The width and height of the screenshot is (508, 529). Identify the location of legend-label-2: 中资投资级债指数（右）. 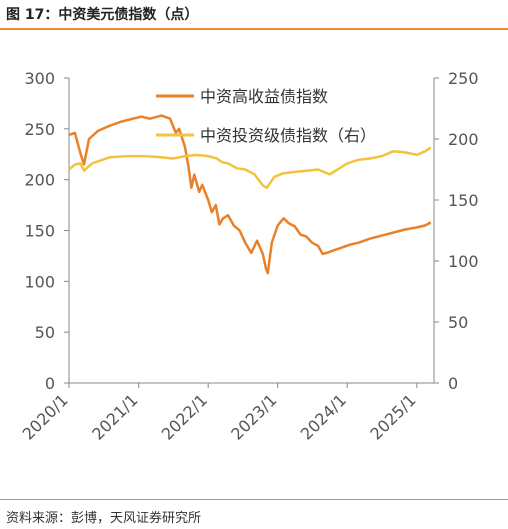
(288, 135).